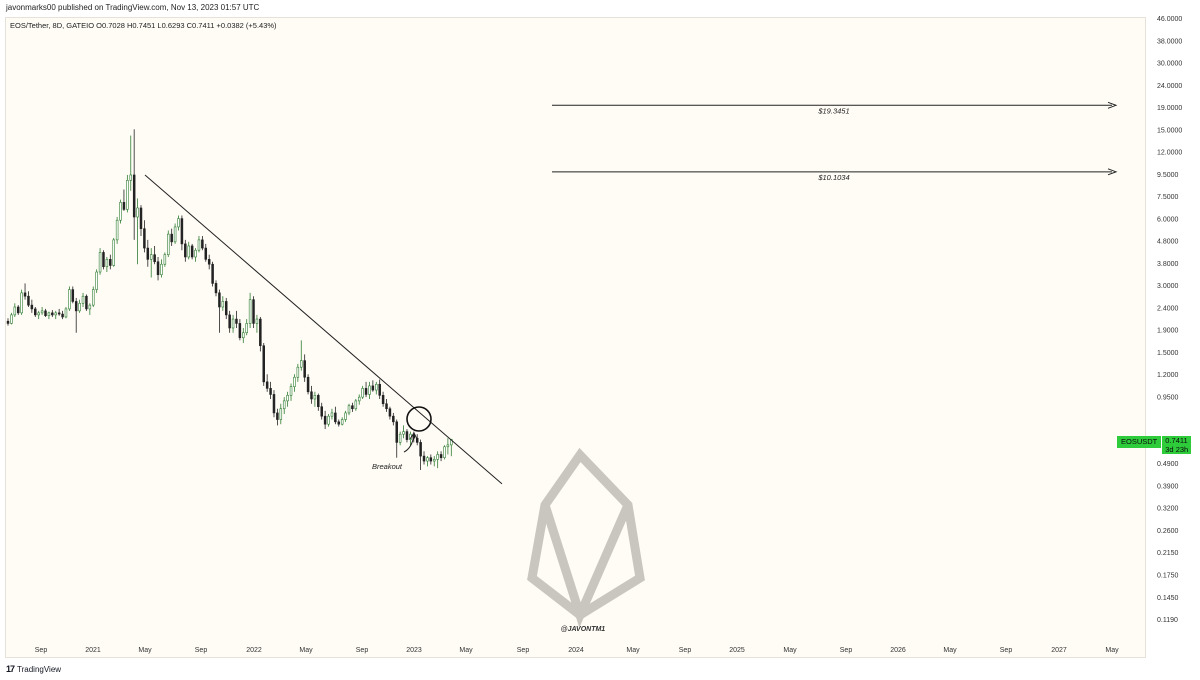 This screenshot has height=680, width=1200. What do you see at coordinates (583, 629) in the screenshot?
I see `author-watermark: @JAVONTM1` at bounding box center [583, 629].